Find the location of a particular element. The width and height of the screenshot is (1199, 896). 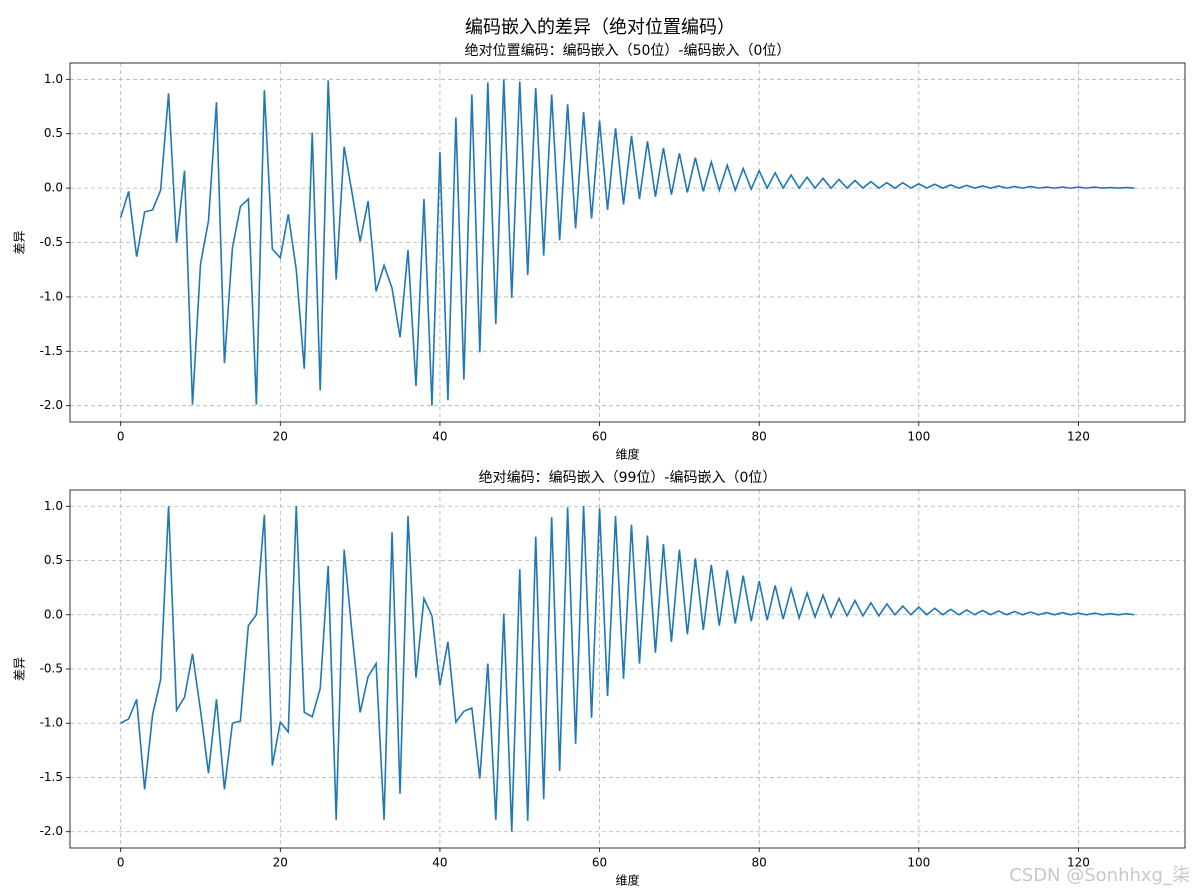

axes-title: 绝对位置编码：编码嵌入（50位）-编码嵌入（0位） is located at coordinates (628, 51).